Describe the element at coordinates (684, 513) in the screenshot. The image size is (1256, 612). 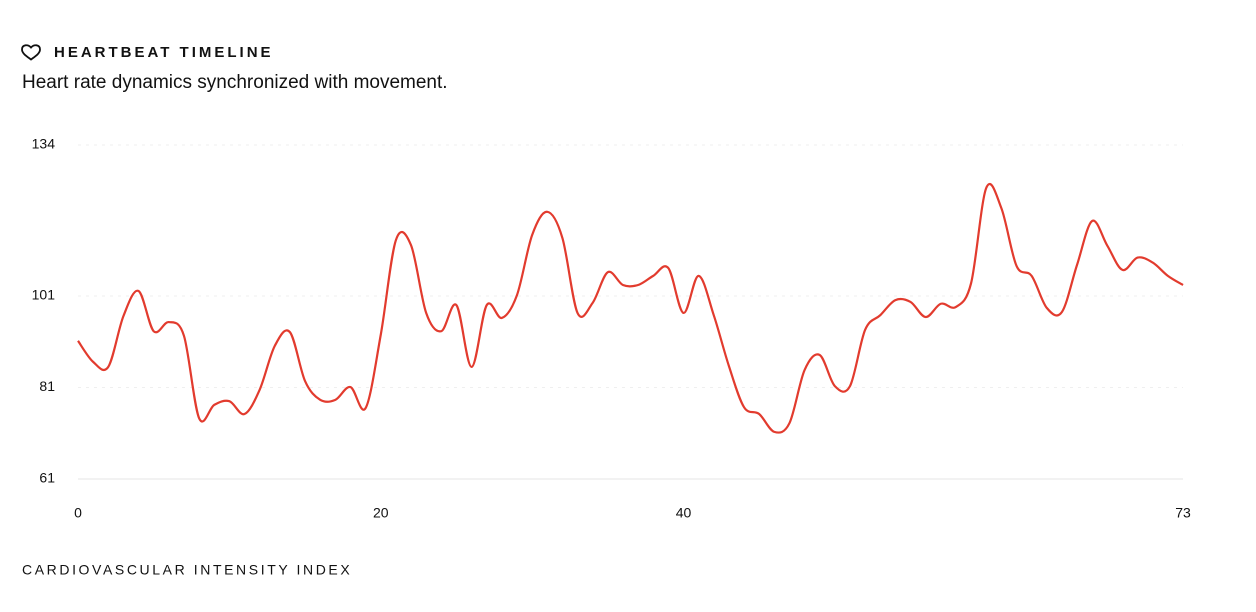
I see `x-tick-label: 40` at that location.